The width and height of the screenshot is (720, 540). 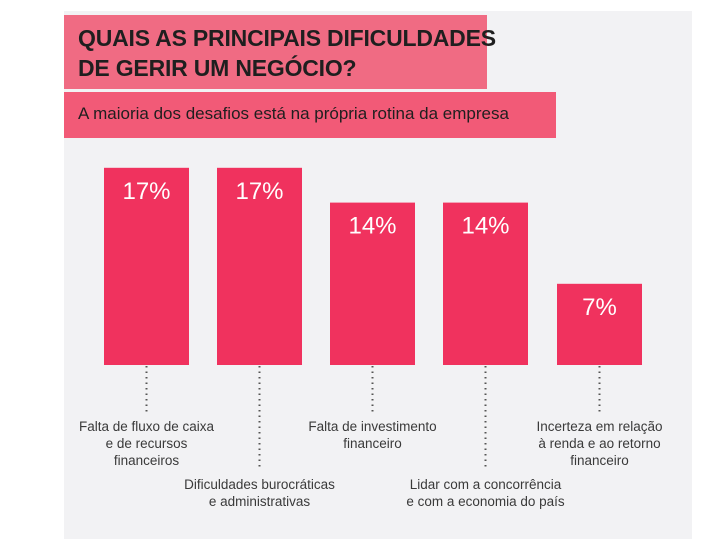 What do you see at coordinates (287, 38) in the screenshot?
I see `chart-title-line-1: QUAIS AS PRINCIPAIS DIFICULDADES` at bounding box center [287, 38].